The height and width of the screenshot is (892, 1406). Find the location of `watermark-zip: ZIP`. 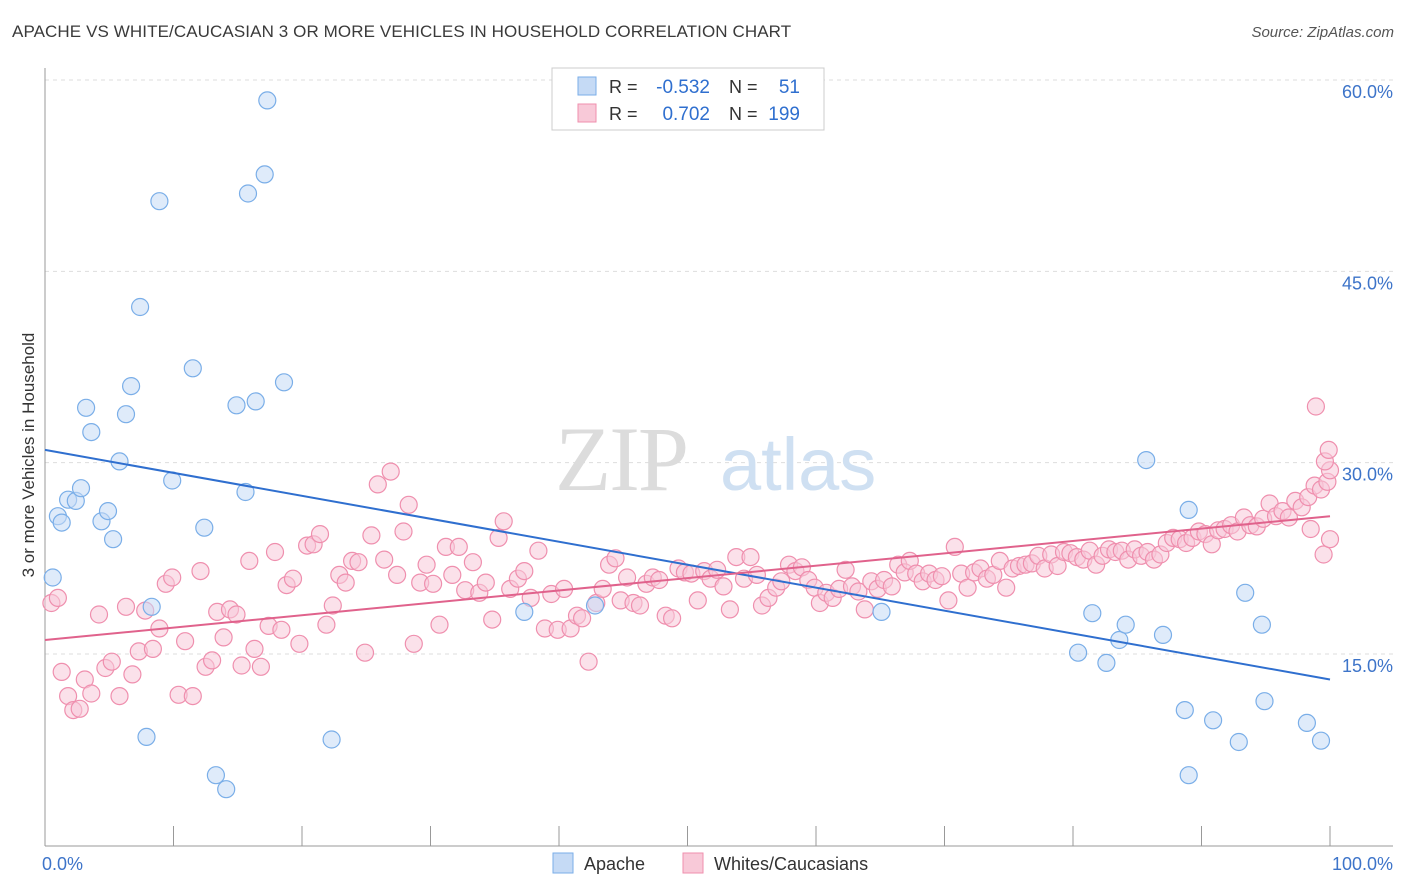

watermark-zip: ZIP is located at coordinates (621, 459).